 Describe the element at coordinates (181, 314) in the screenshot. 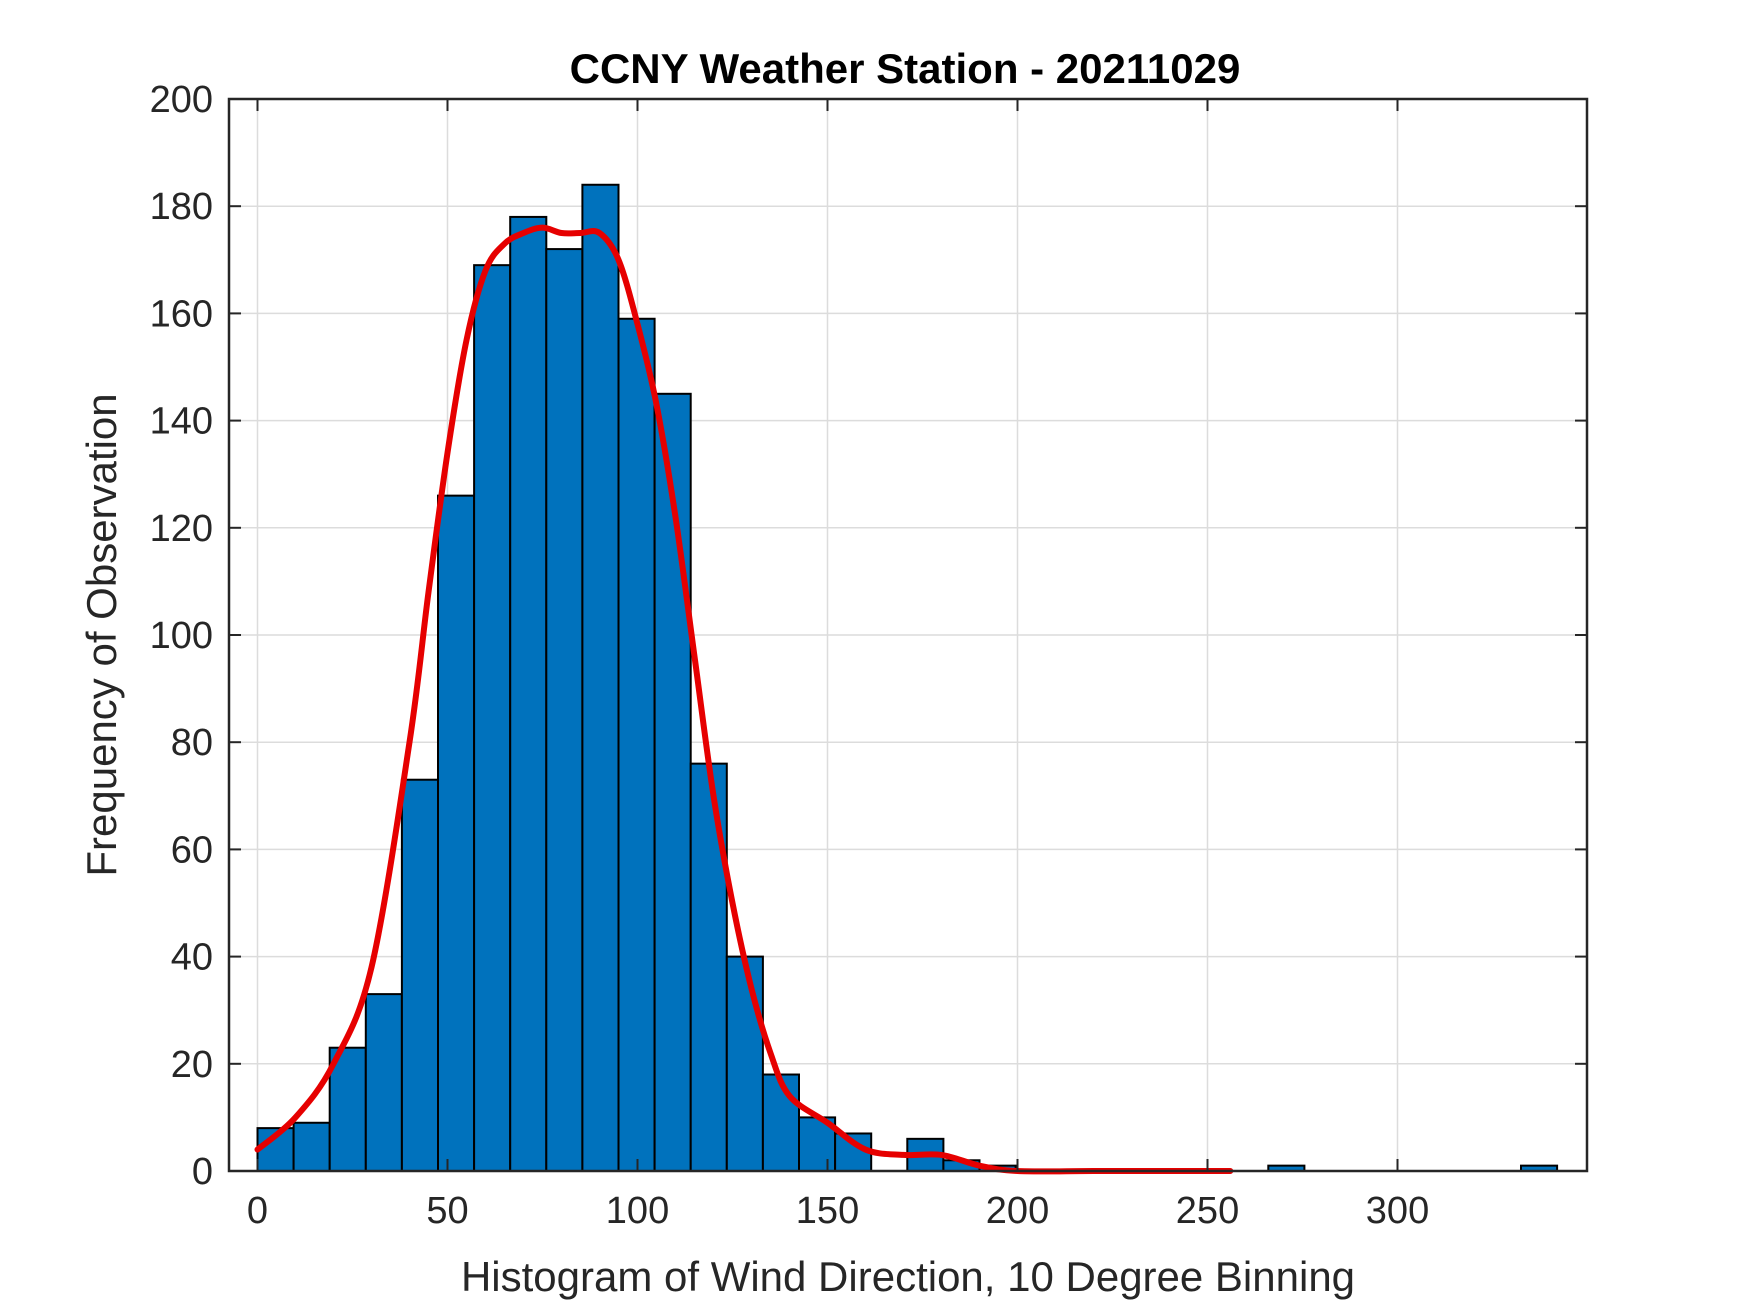

I see `y-tick-label: 160` at that location.